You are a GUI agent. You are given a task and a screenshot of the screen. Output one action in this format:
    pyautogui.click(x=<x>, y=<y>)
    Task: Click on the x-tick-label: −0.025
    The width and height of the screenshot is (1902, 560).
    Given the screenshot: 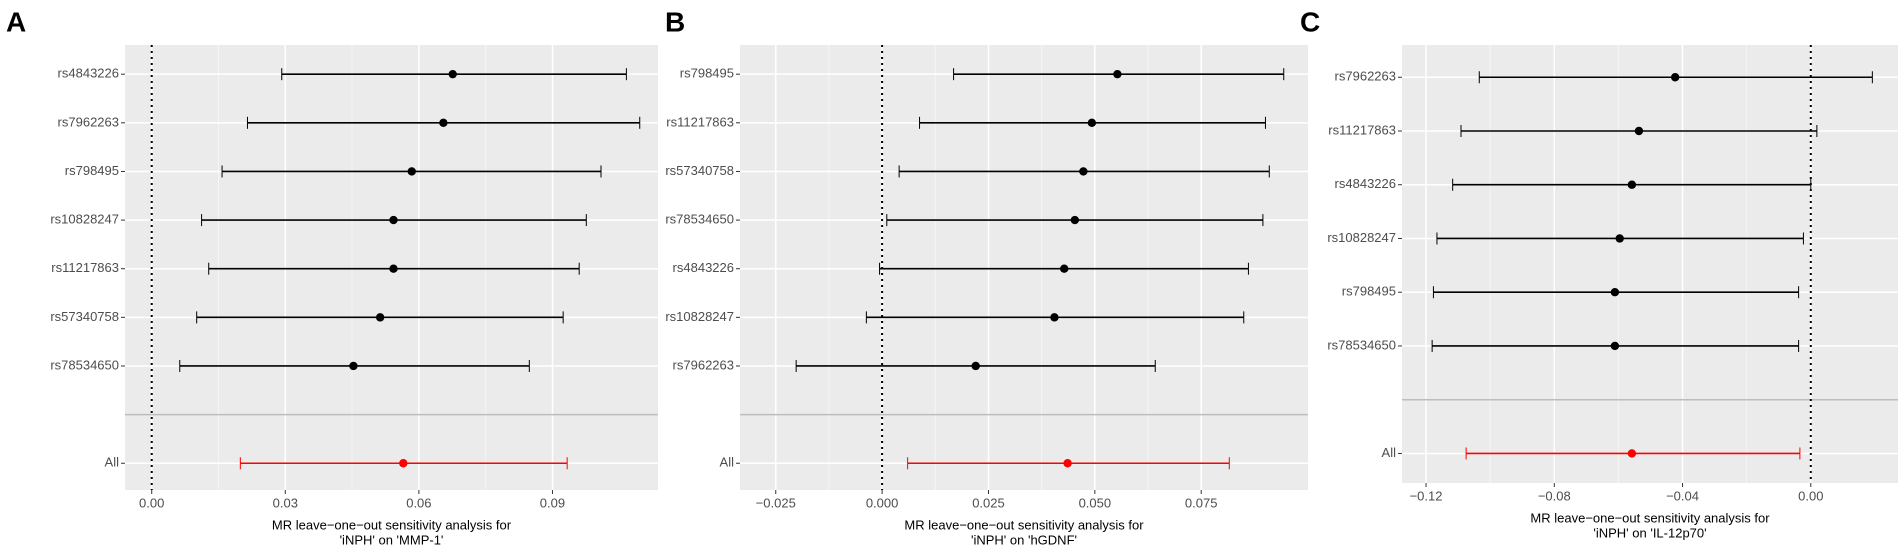 What is the action you would take?
    pyautogui.click(x=776, y=502)
    